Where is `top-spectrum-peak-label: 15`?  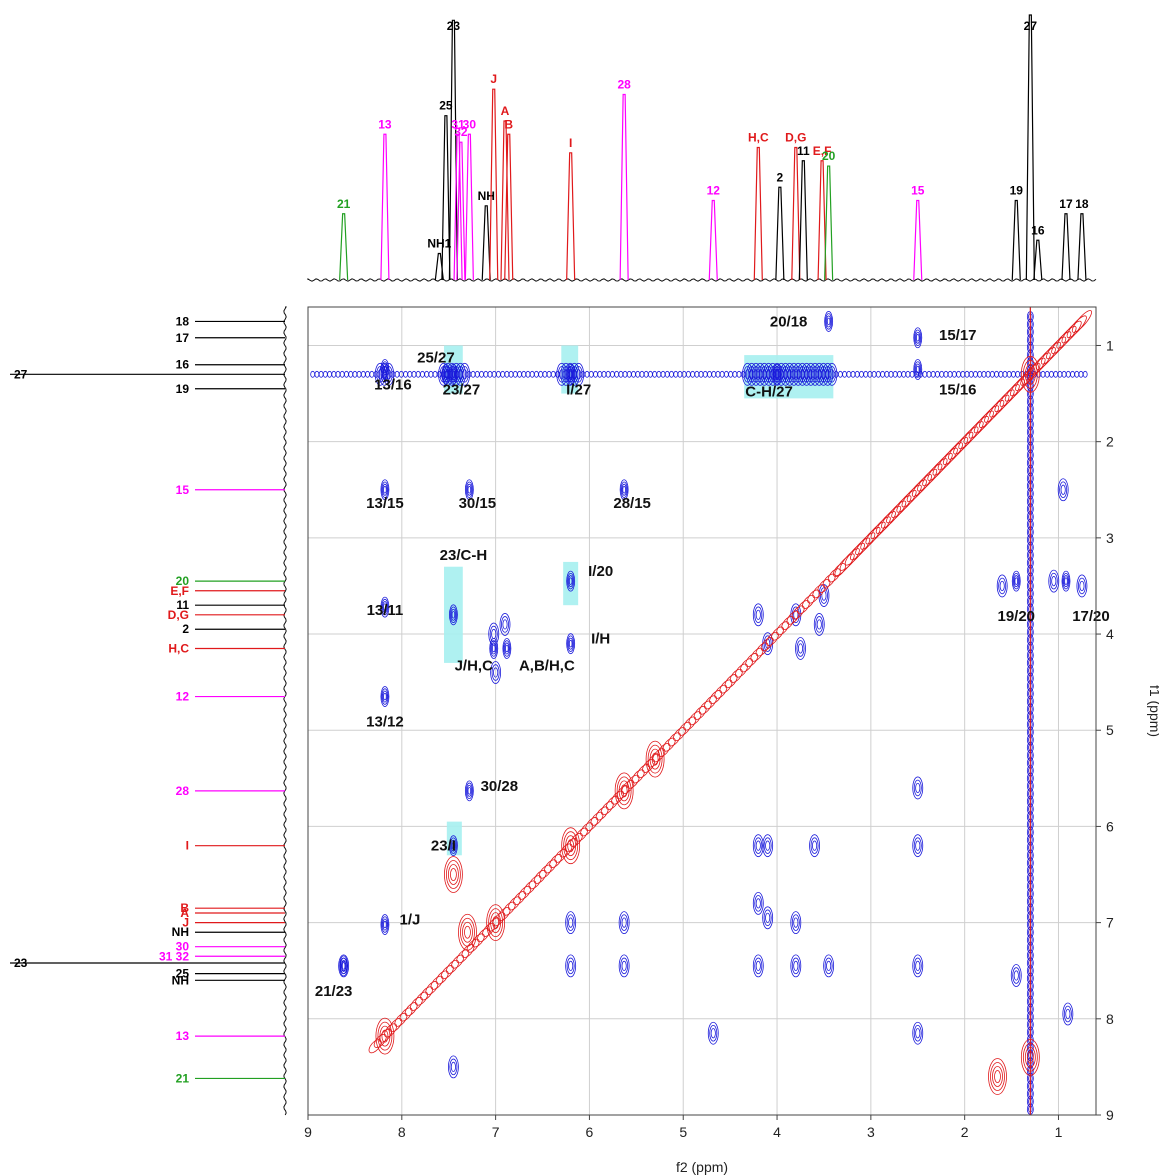
top-spectrum-peak-label: 15 is located at coordinates (918, 191).